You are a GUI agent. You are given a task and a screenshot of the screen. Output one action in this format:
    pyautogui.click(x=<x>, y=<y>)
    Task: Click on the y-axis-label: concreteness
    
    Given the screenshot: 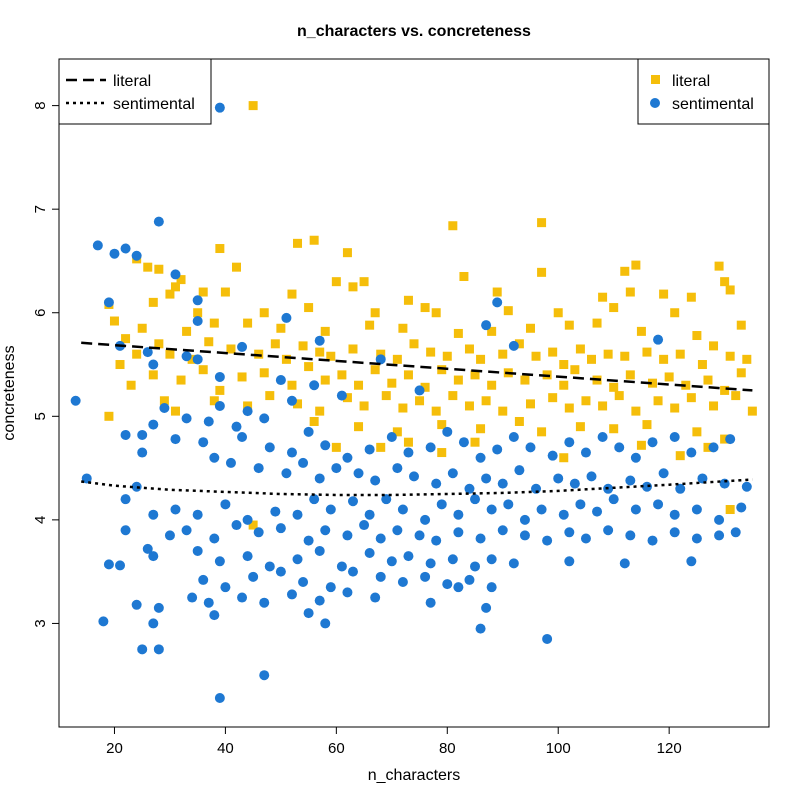 What is the action you would take?
    pyautogui.click(x=9, y=392)
    